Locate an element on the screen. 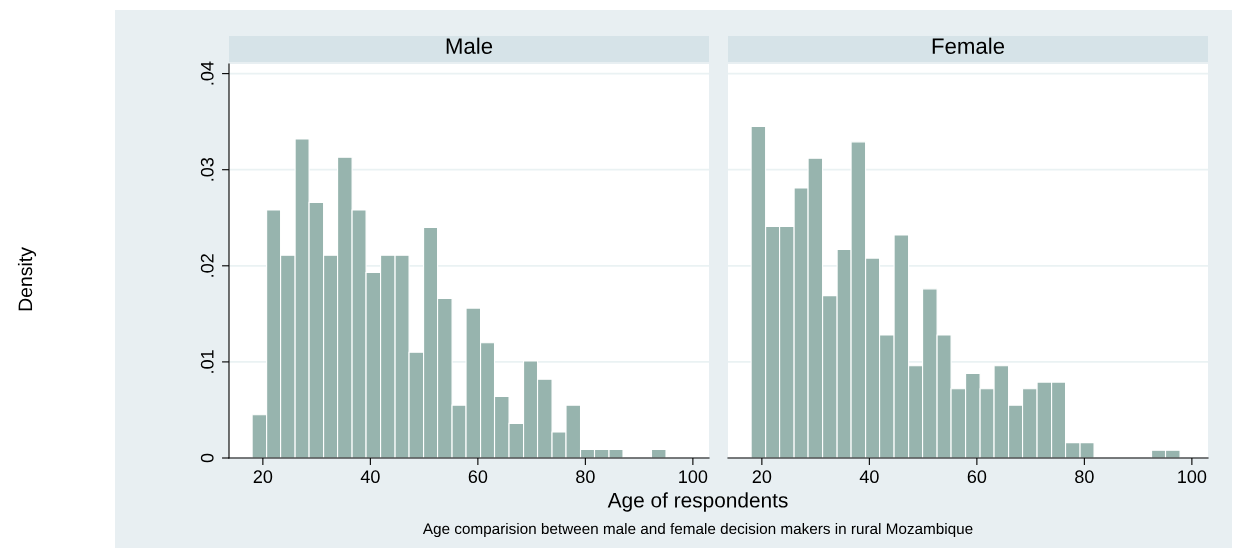 This screenshot has width=1239, height=548. text: Age comparision between male and female decision makers in rural Mozambique is located at coordinates (697, 530).